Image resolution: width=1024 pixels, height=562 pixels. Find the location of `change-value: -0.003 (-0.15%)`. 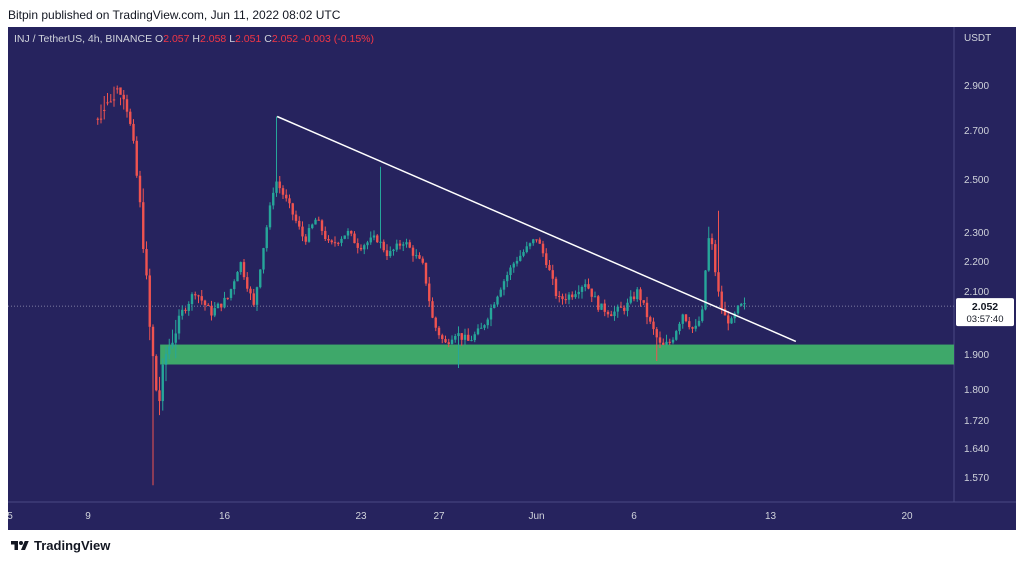

change-value: -0.003 (-0.15%) is located at coordinates (337, 39).